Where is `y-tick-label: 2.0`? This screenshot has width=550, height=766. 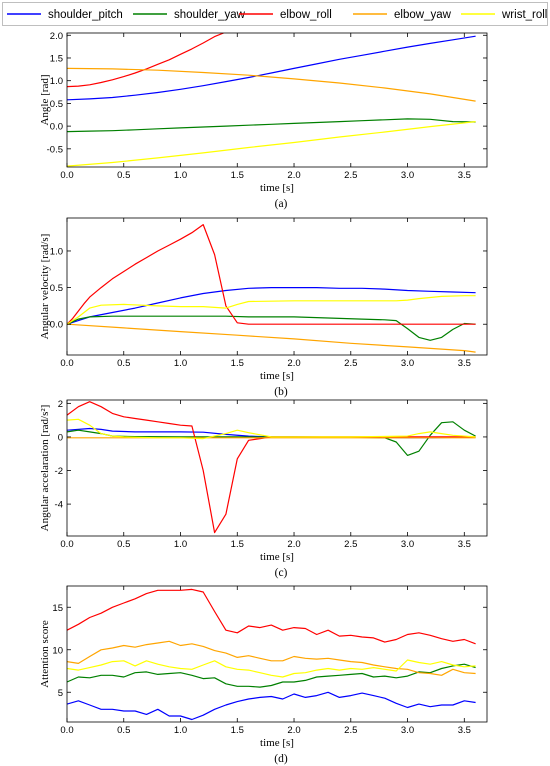 y-tick-label: 2.0 is located at coordinates (56, 36).